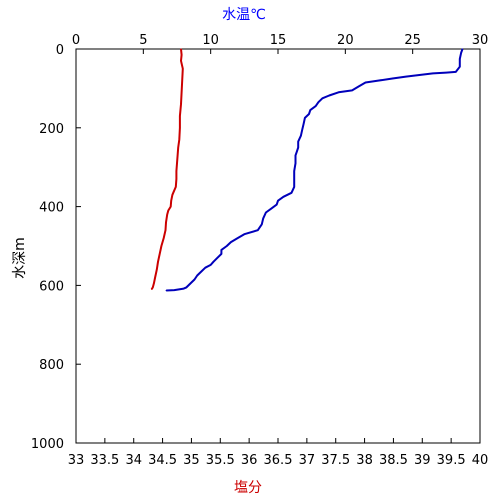 The height and width of the screenshot is (500, 500). Describe the element at coordinates (51, 365) in the screenshot. I see `left-tick-label: 800` at that location.